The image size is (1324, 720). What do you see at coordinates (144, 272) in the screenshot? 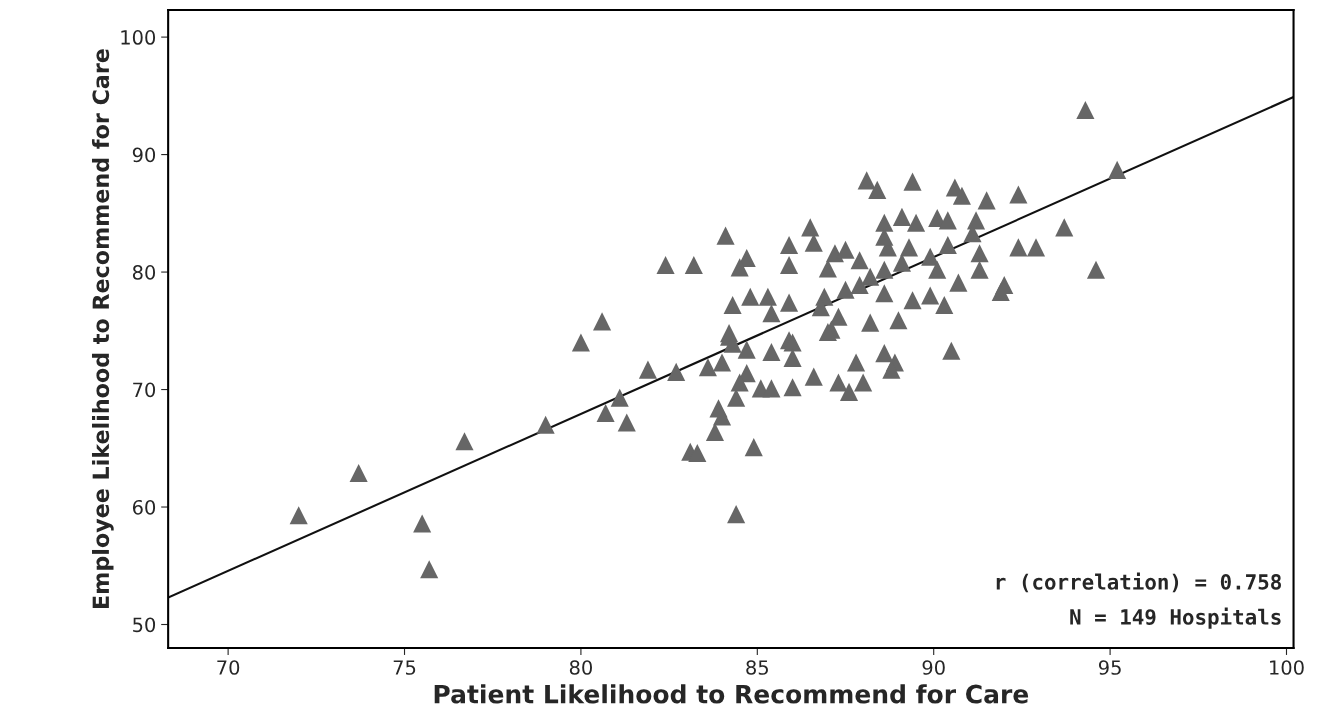
I see `y-tick-label: 80` at bounding box center [144, 272].